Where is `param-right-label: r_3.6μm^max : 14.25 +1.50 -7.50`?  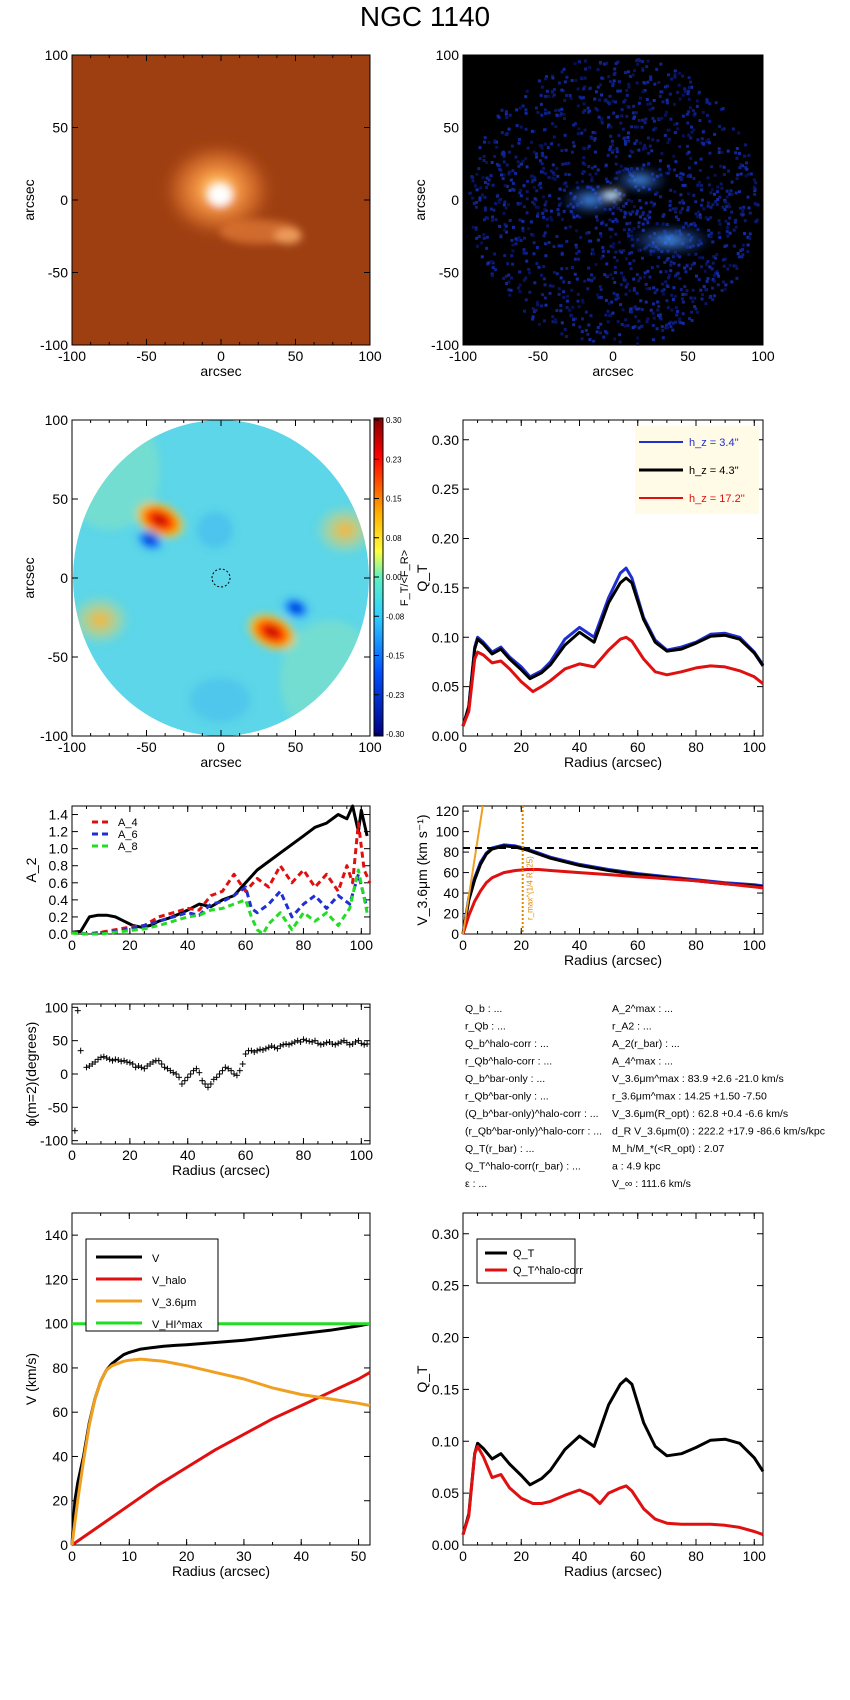
param-right-label: r_3.6μm^max : 14.25 +1.50 -7.50 is located at coordinates (689, 1097).